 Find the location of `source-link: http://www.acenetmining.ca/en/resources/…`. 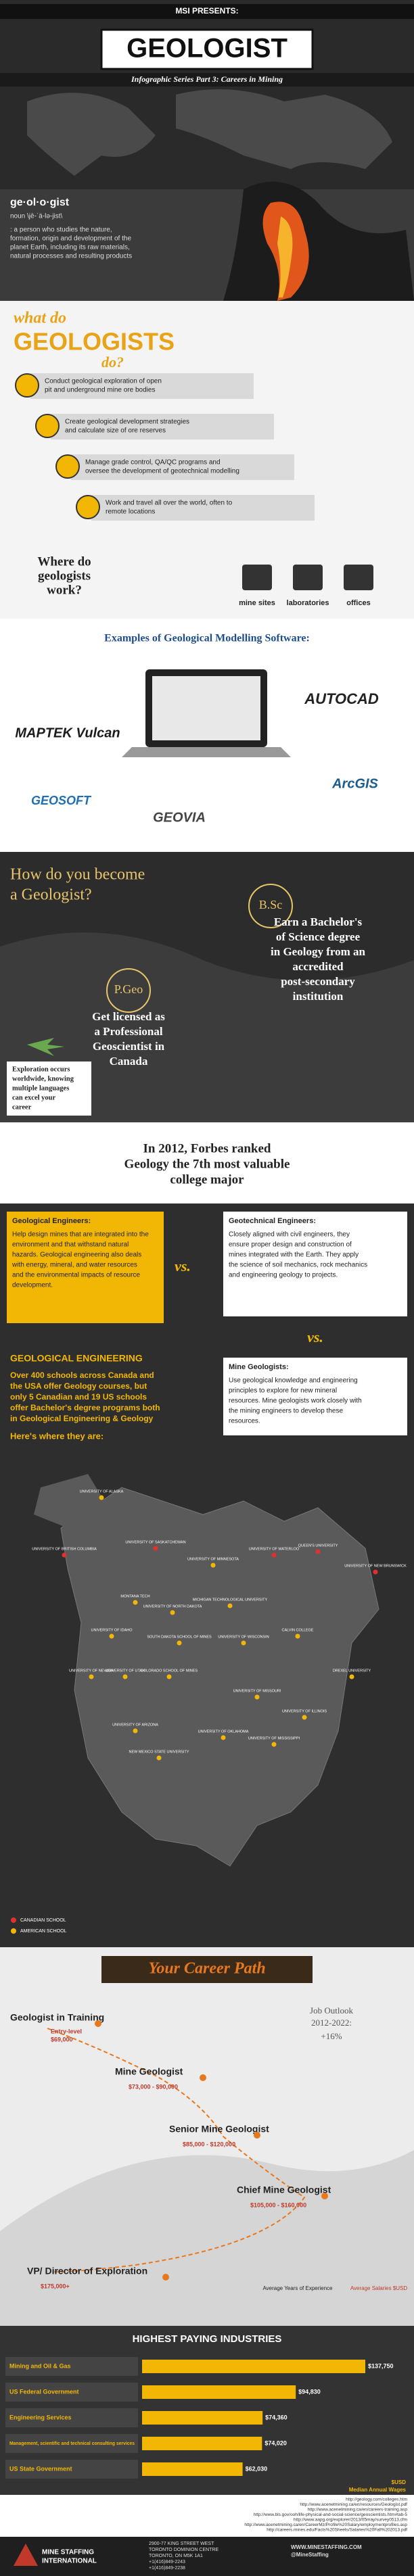

source-link: http://www.acenetmining.ca/en/resources/… is located at coordinates (353, 2504).